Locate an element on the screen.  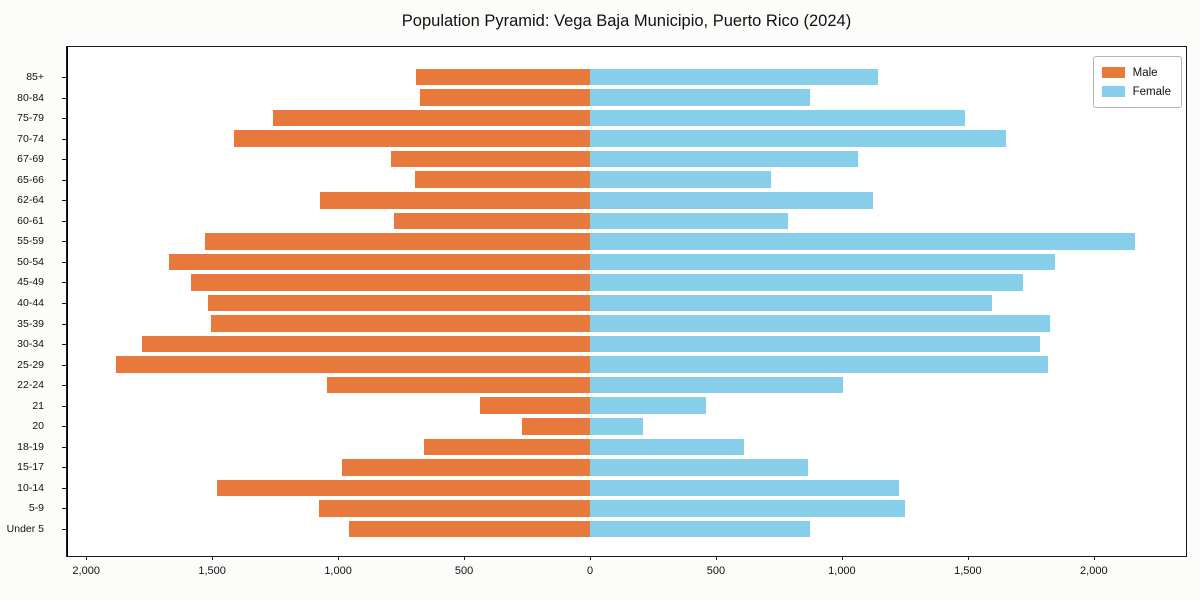
y-axis-label: 35-39 is located at coordinates (30, 323).